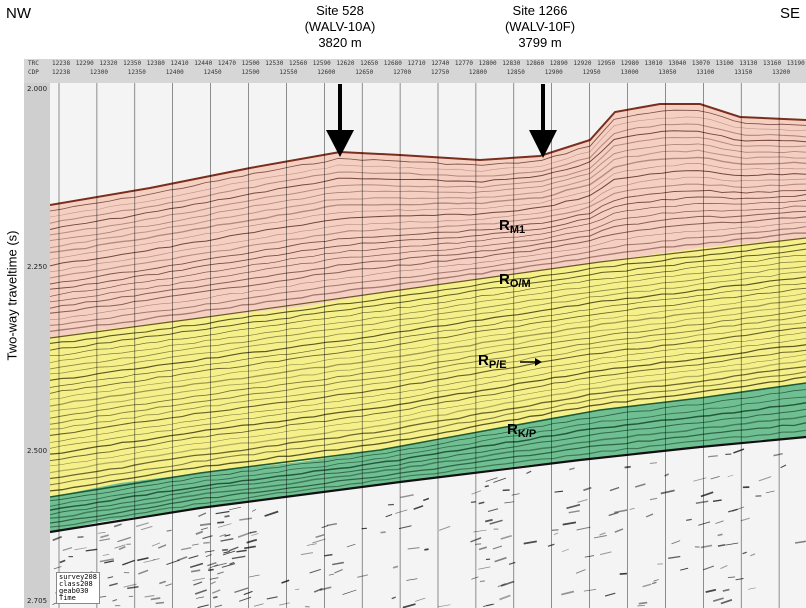  Describe the element at coordinates (540, 27) in the screenshot. I see `site-1266-label: Site 1266 (WALV-10F) 3799 m` at that location.